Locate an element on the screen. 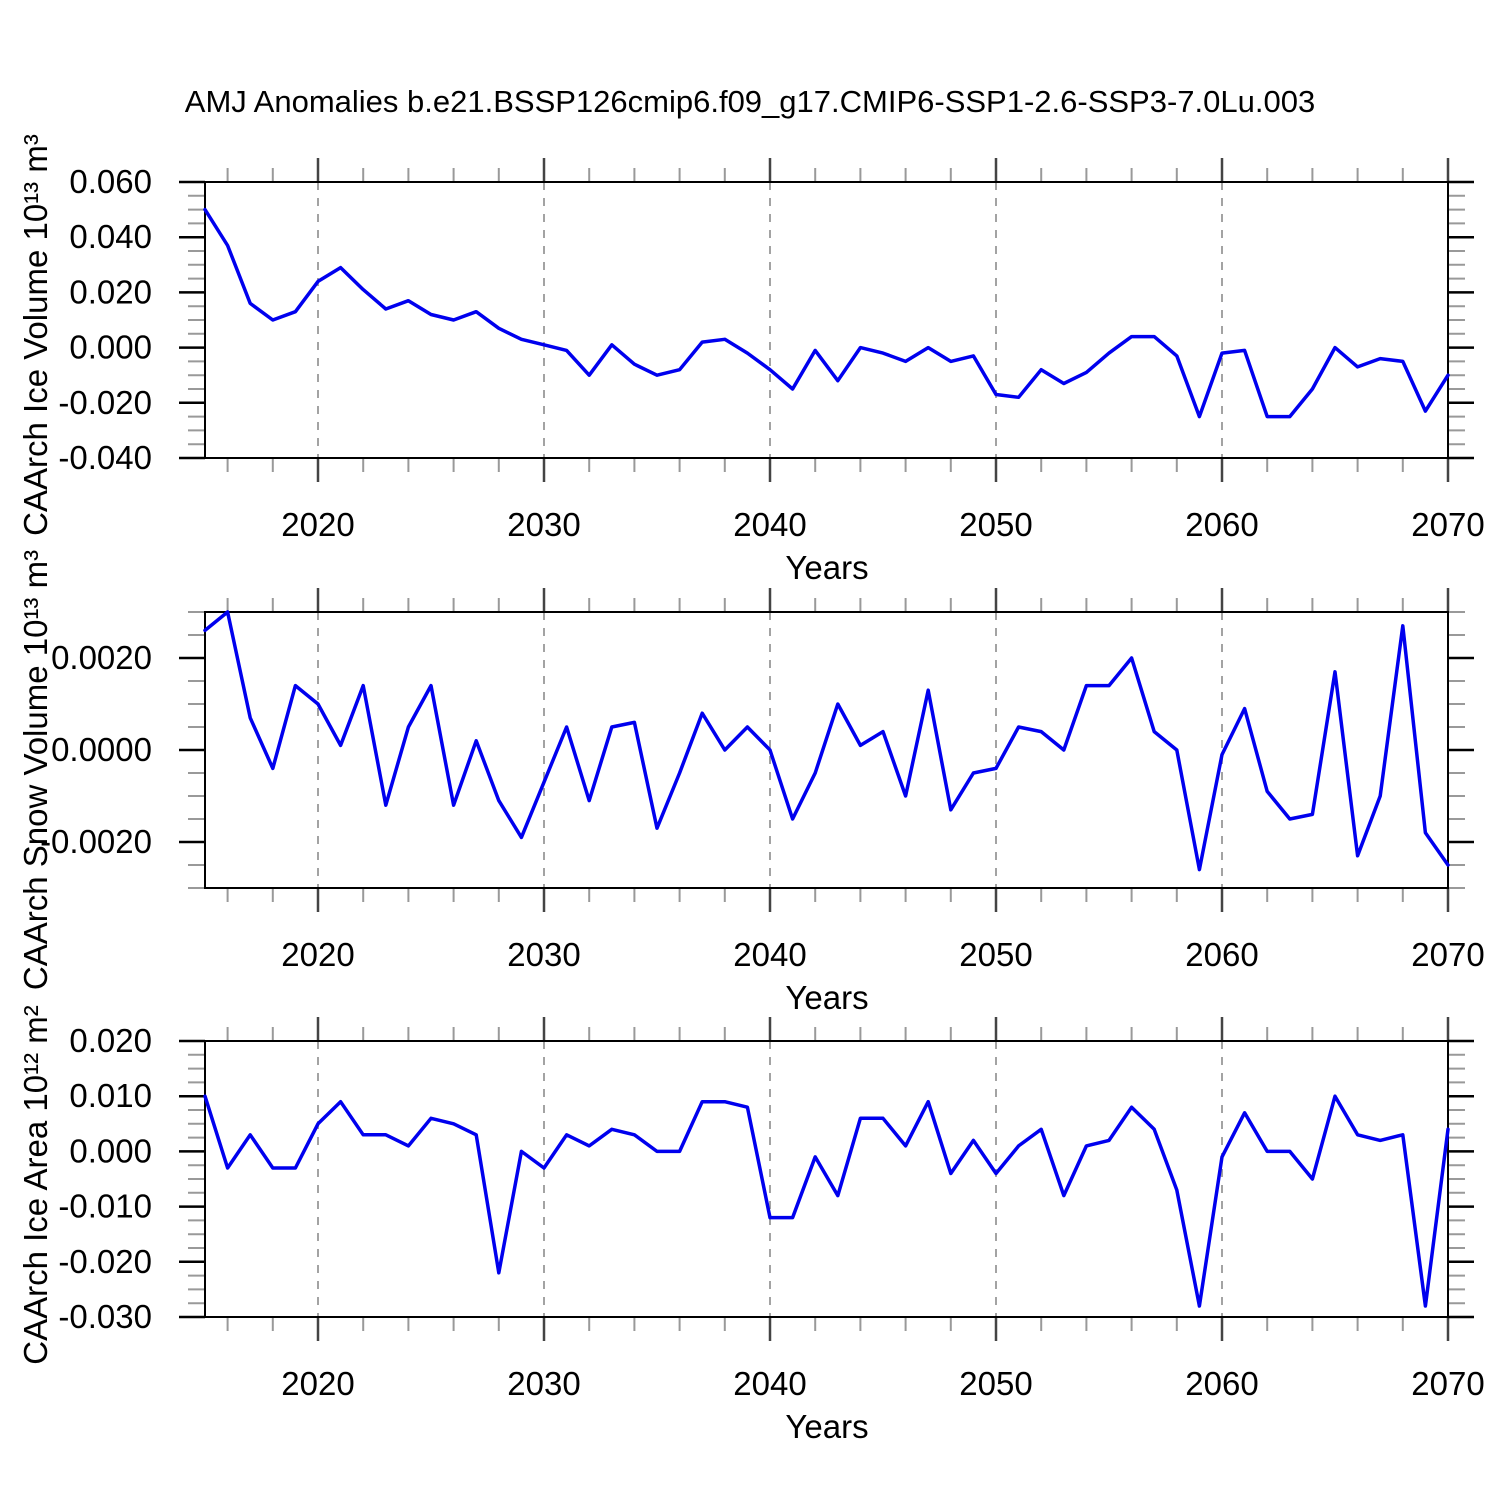  y-tick-label: 0.040 is located at coordinates (110, 236).